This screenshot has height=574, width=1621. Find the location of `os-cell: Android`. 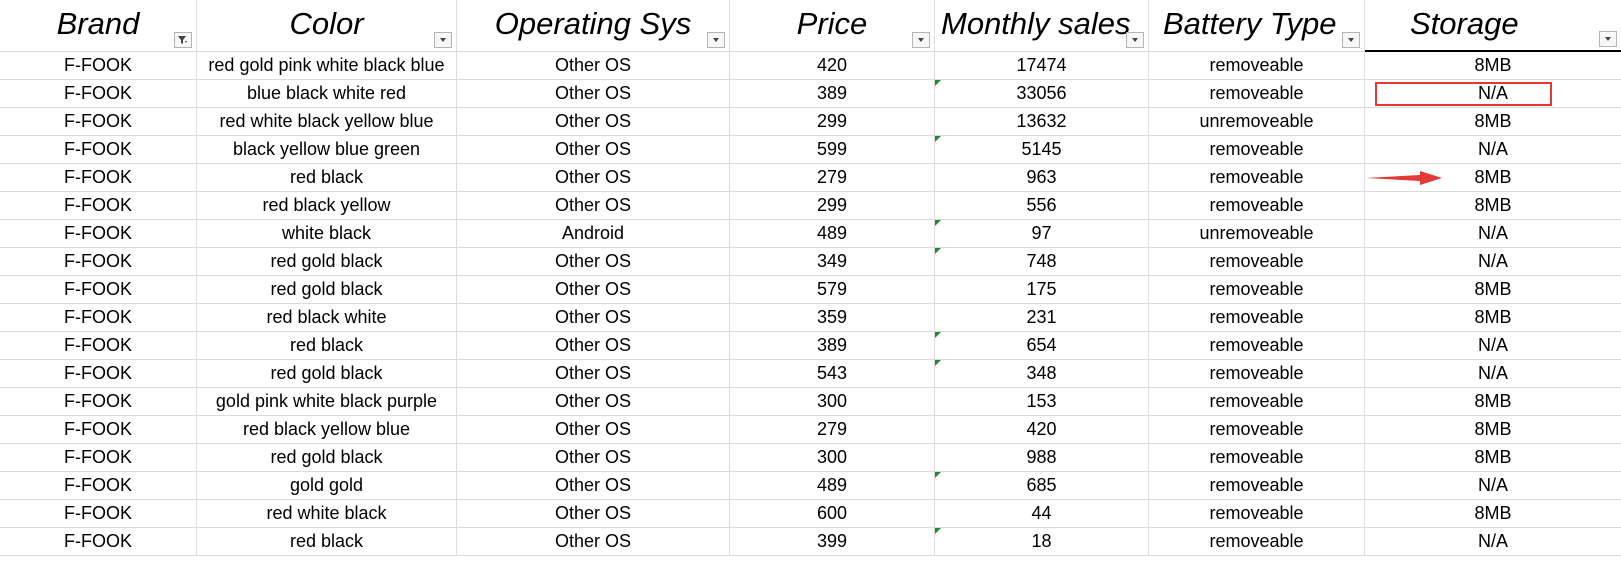

os-cell: Android is located at coordinates (593, 234).